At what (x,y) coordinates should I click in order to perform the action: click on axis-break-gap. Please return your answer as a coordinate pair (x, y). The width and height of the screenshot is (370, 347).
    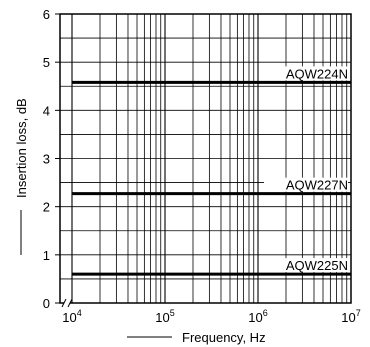
    Looking at the image, I should click on (67, 303).